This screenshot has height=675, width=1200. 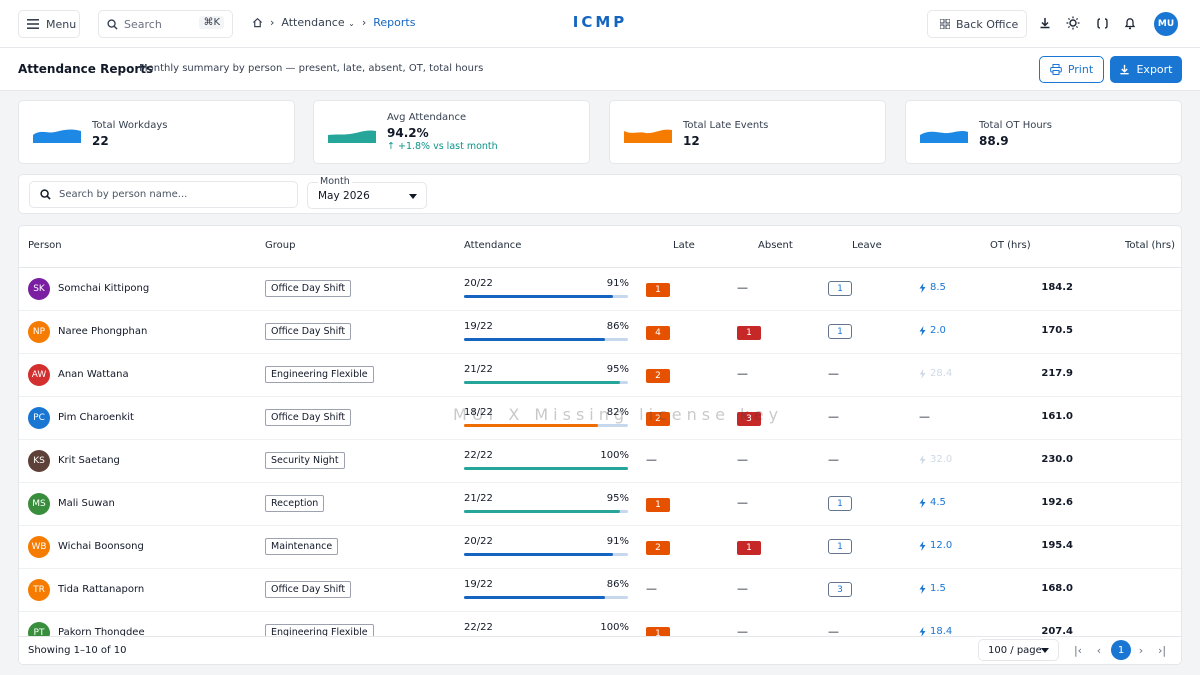 I want to click on attendance-percent: 100%, so click(x=614, y=627).